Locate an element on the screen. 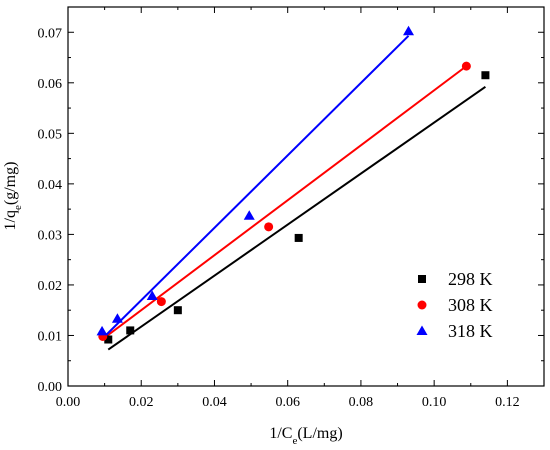 This screenshot has width=550, height=450. x-tick-label: 0.10 is located at coordinates (434, 402).